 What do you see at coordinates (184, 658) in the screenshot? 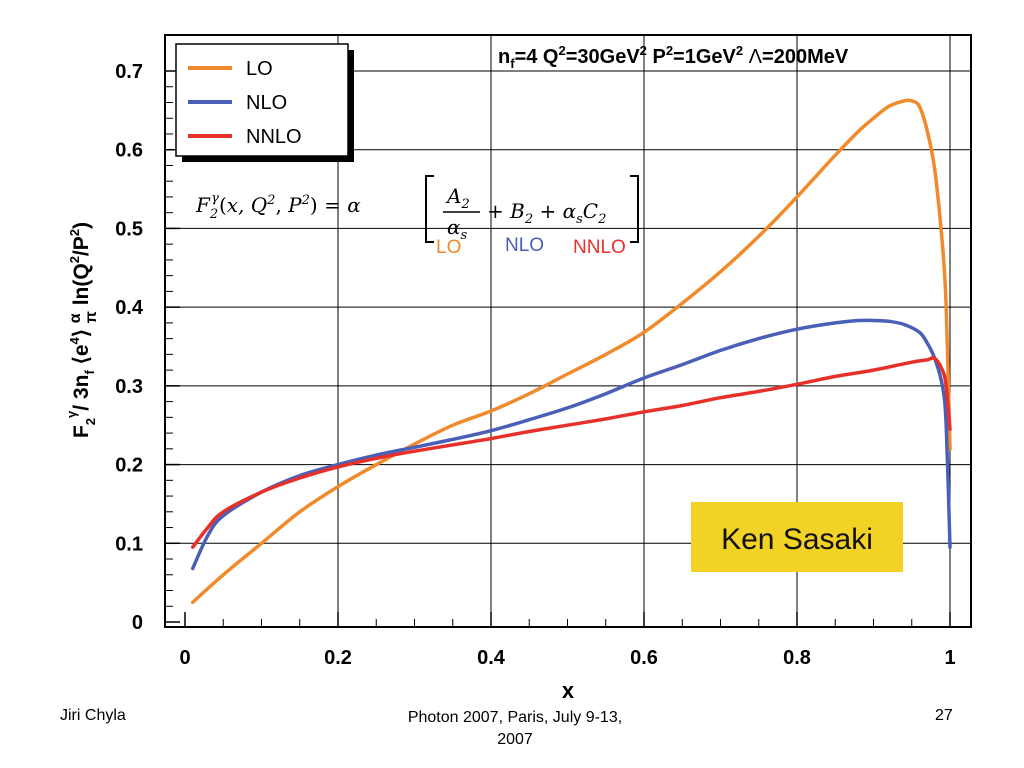
I see `x-tick-label: 0` at bounding box center [184, 658].